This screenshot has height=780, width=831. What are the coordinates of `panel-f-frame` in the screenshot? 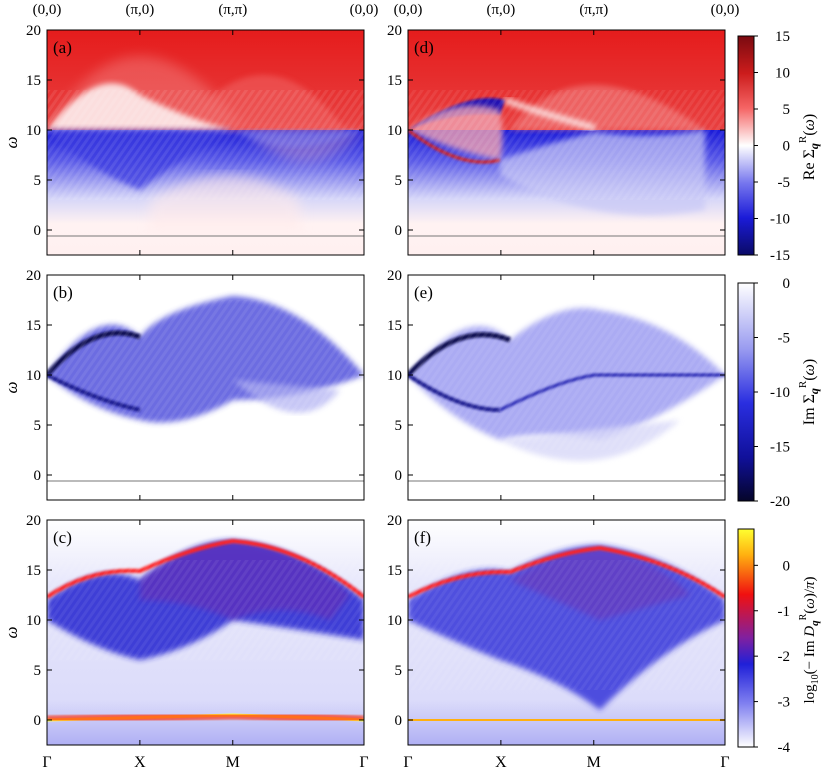 It's located at (566, 632).